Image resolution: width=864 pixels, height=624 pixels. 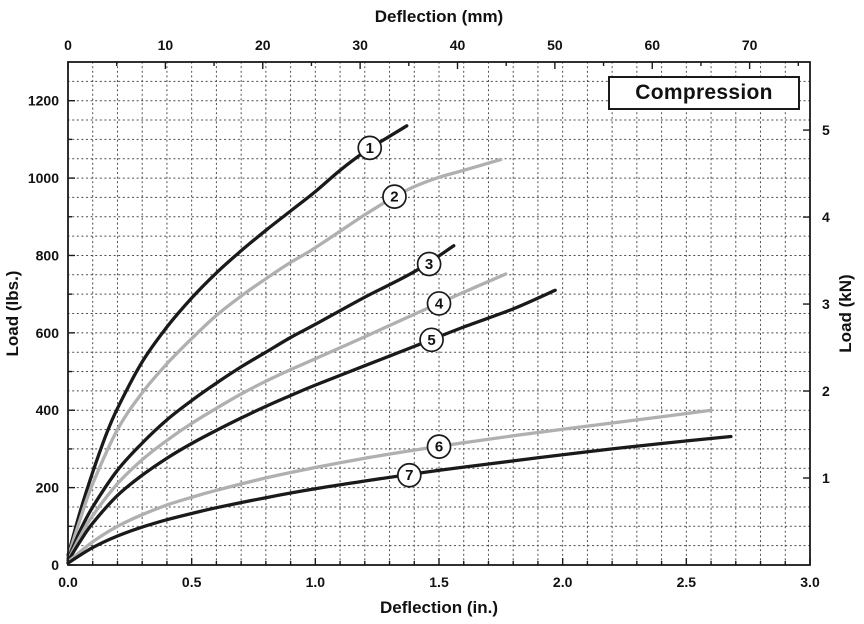 What do you see at coordinates (826, 478) in the screenshot?
I see `right-tick-label: 1` at bounding box center [826, 478].